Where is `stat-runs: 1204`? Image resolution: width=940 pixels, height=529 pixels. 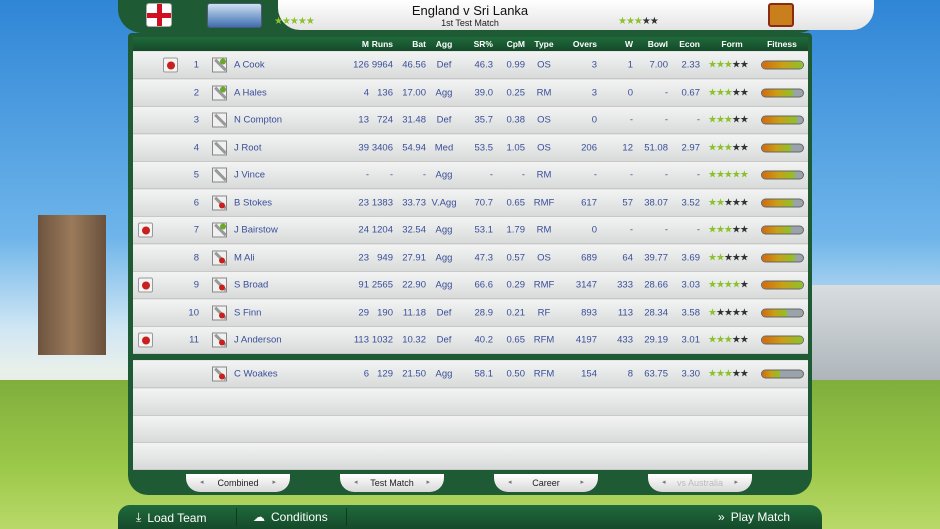 stat-runs: 1204 is located at coordinates (382, 230).